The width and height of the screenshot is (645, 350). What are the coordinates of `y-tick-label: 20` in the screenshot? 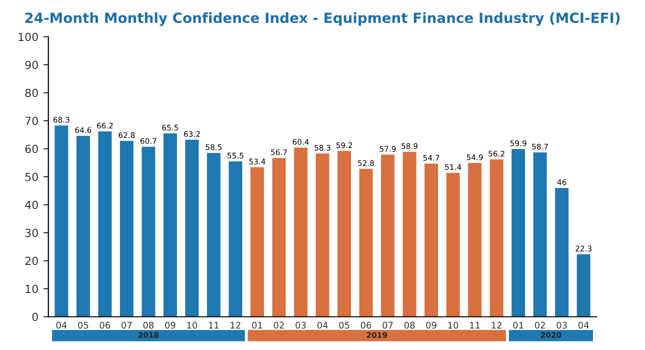 It's located at (31, 261).